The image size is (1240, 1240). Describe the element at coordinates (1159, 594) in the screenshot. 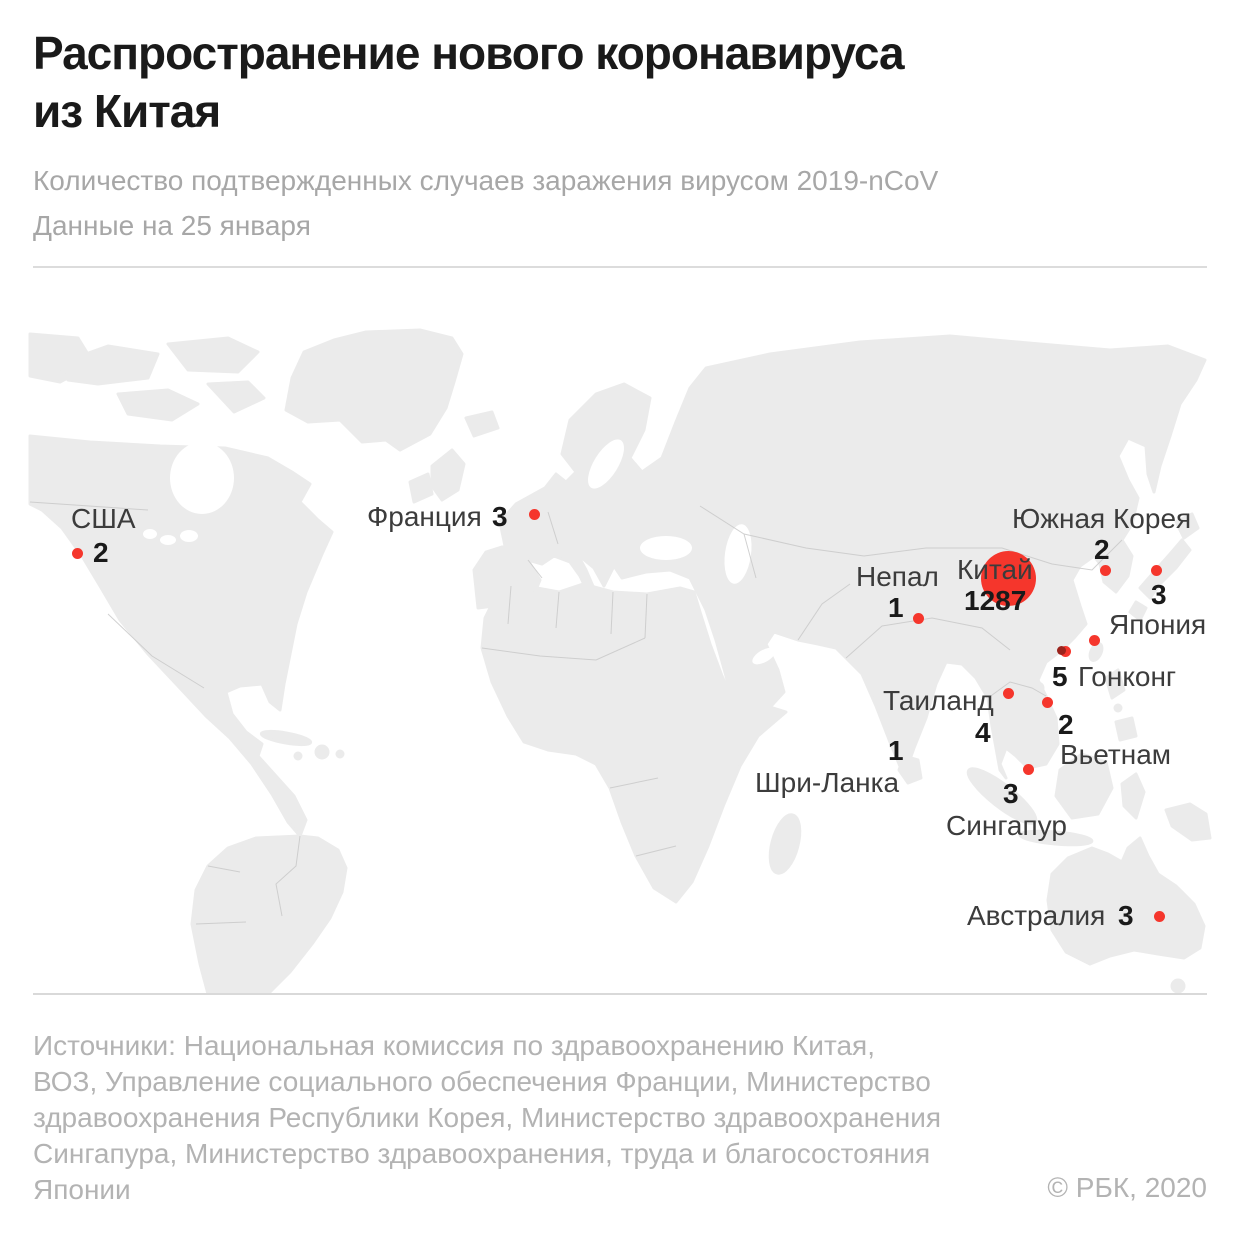

I see `marker-japan-value: 3` at that location.